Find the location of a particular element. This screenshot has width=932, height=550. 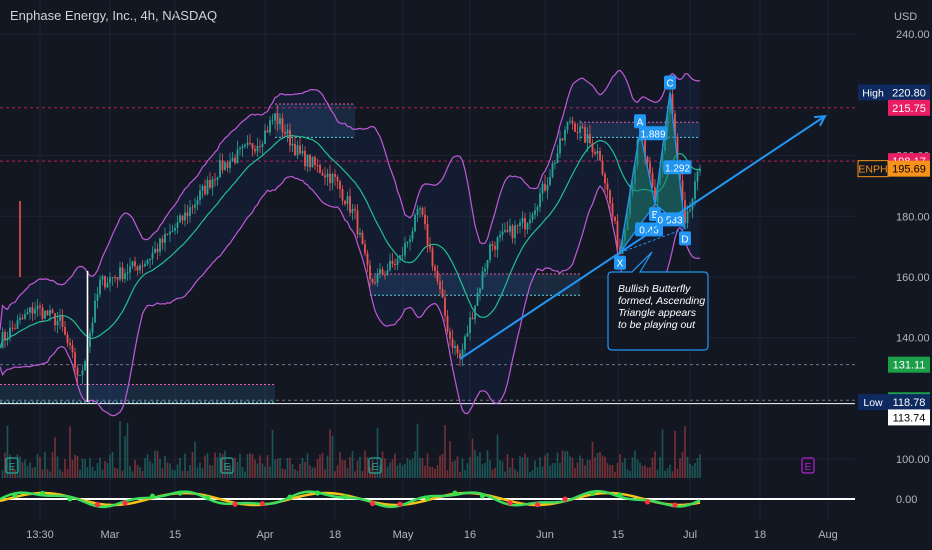

callout-text-line: Triangle appears is located at coordinates (657, 313).